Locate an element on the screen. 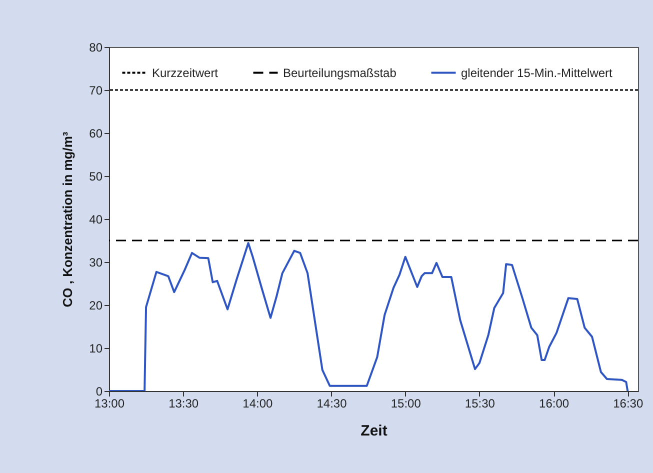 This screenshot has height=473, width=653. y-tick-label: 60 is located at coordinates (96, 133).